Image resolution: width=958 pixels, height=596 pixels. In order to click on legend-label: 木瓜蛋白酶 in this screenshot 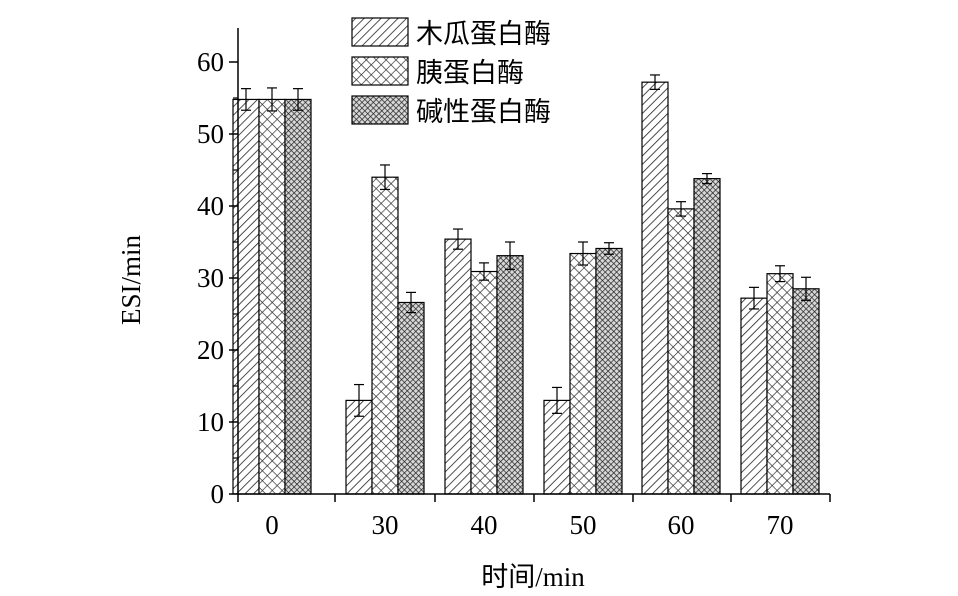, I will do `click(483, 34)`.